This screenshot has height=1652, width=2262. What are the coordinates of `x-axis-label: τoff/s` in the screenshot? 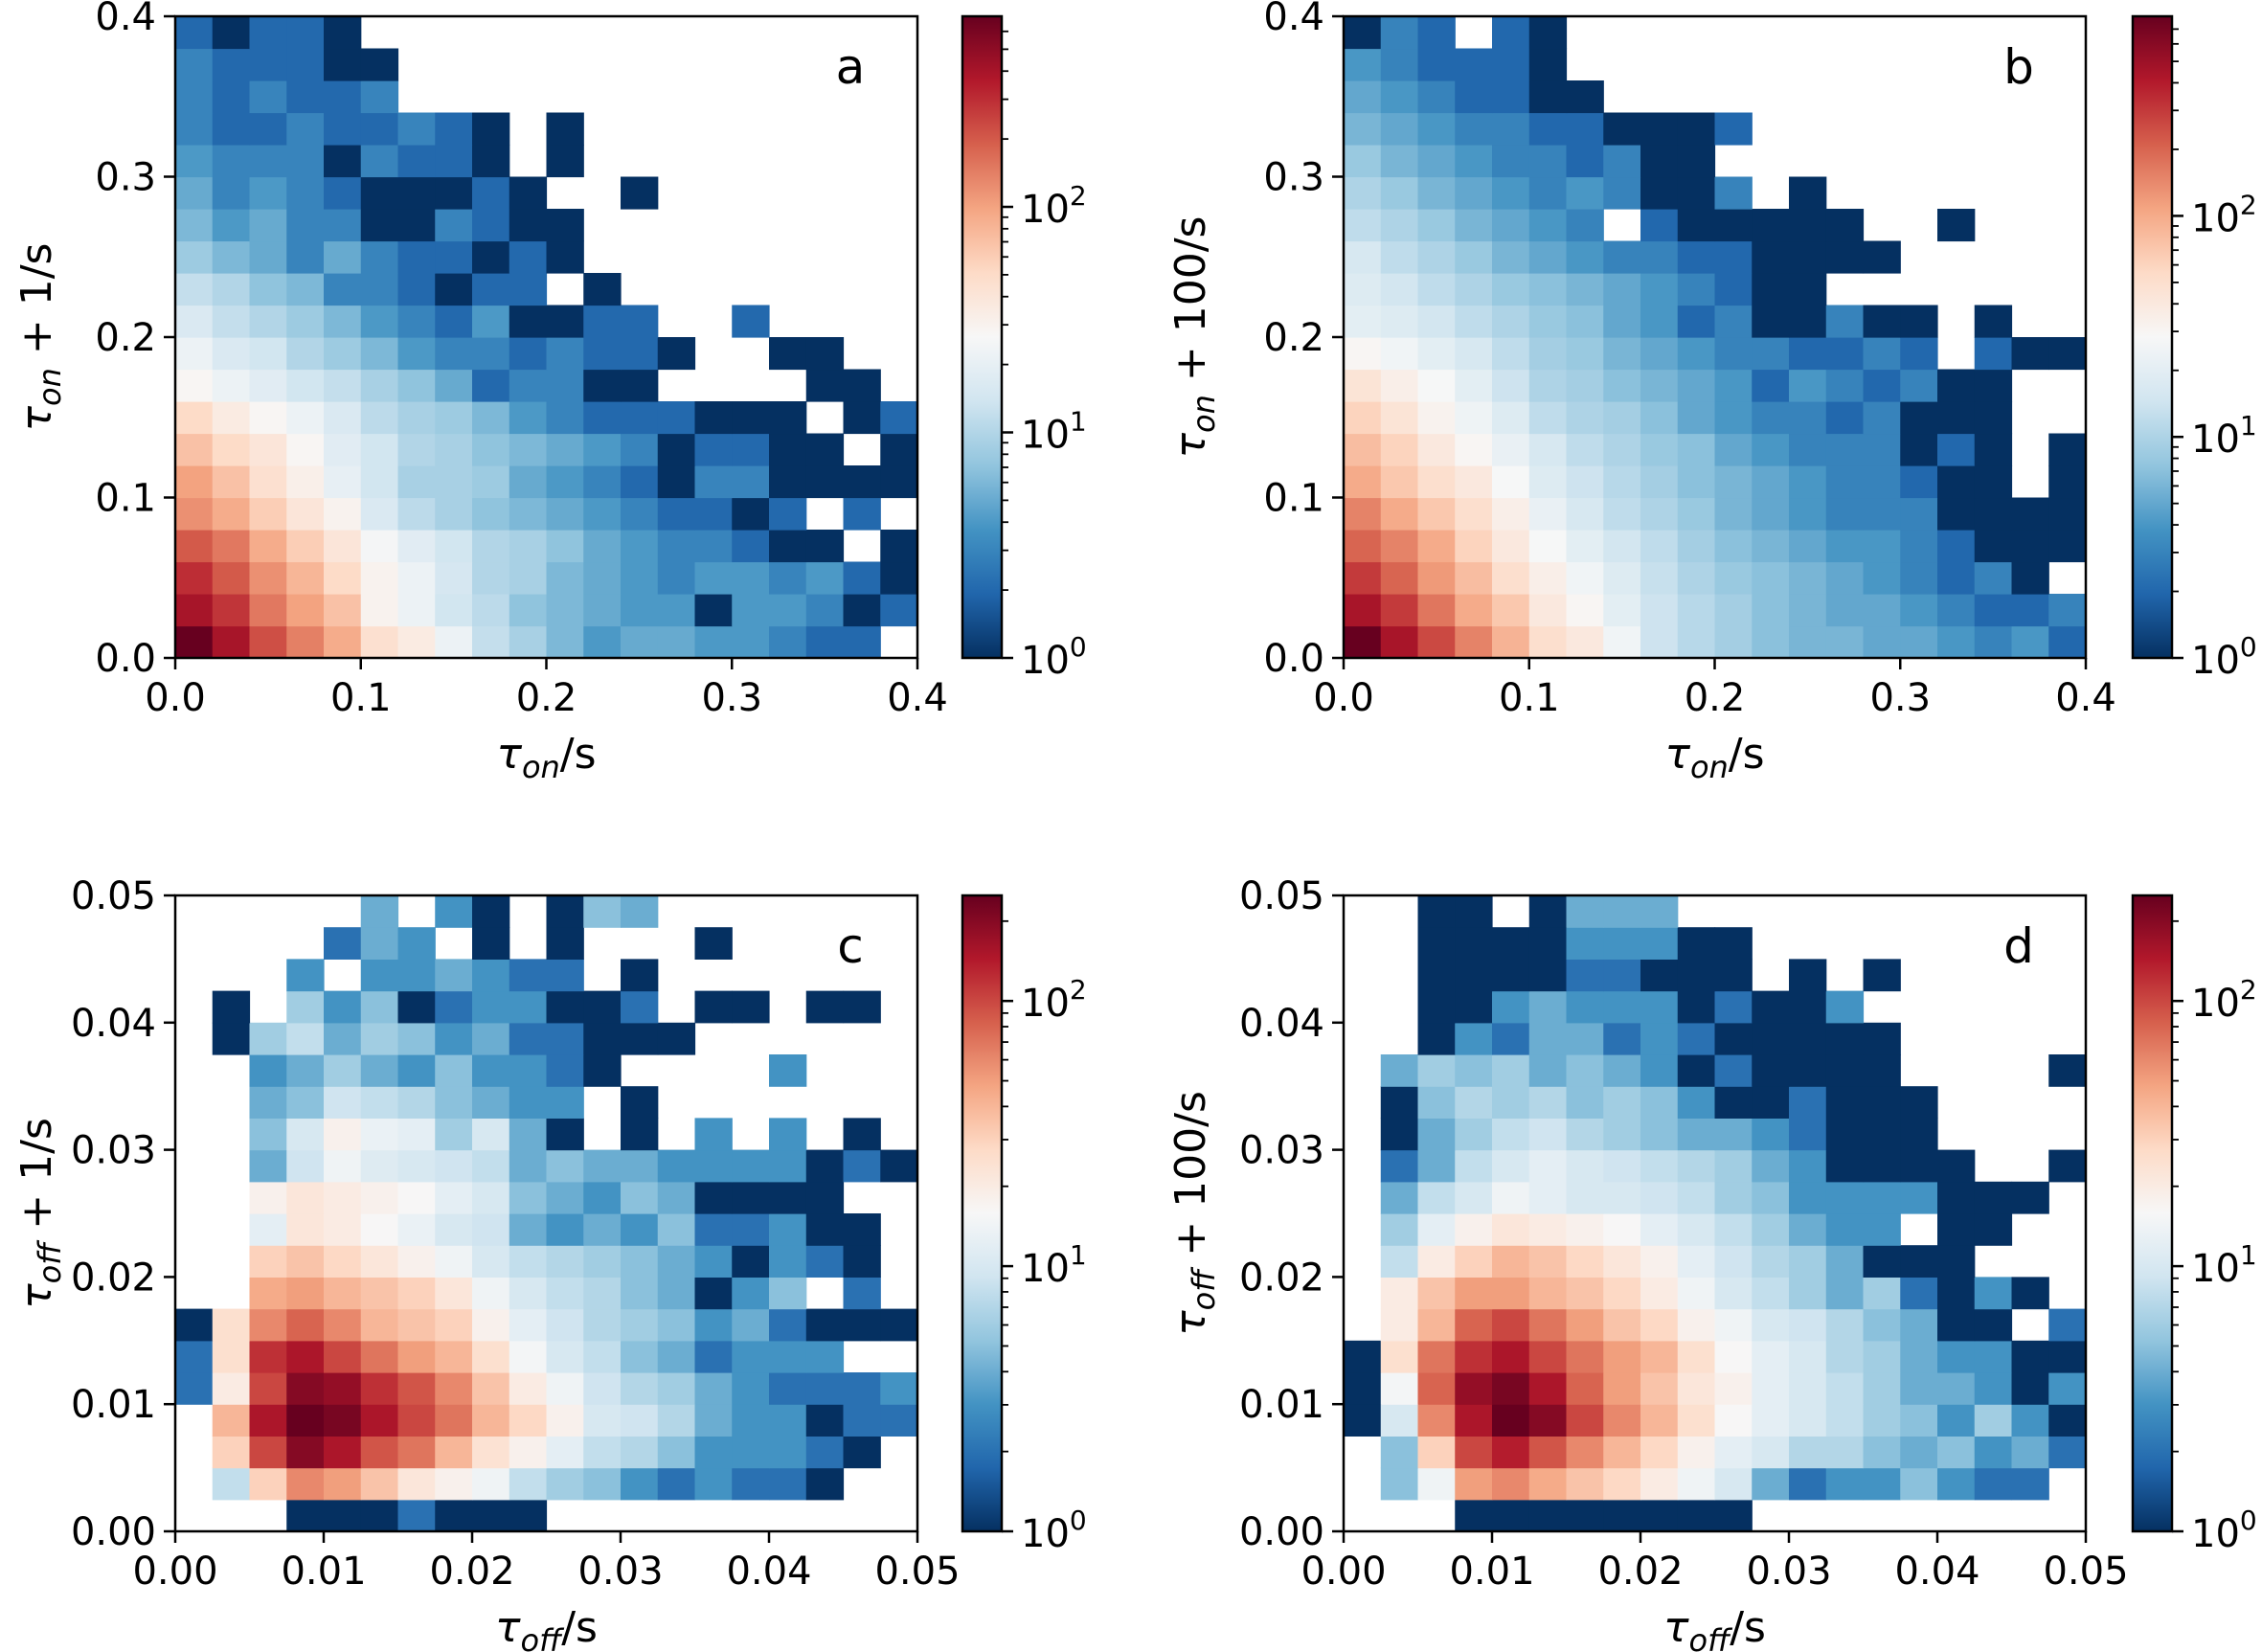 It's located at (546, 1627).